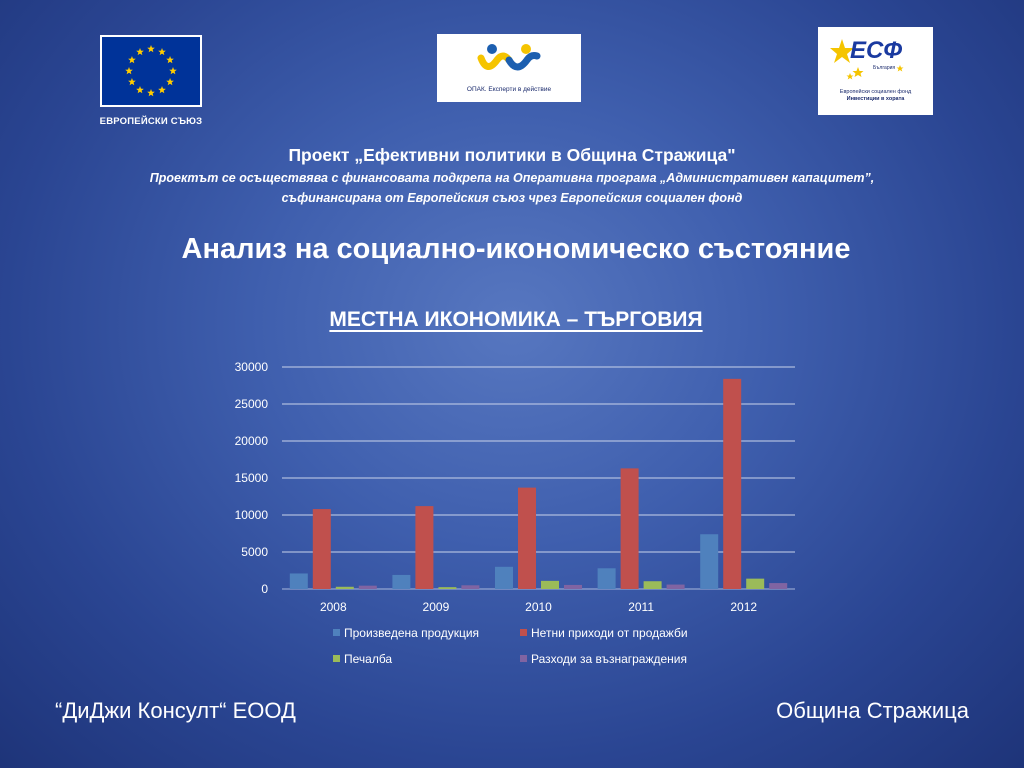  What do you see at coordinates (609, 633) in the screenshot?
I see `legend-label: Нетни приходи от продажби` at bounding box center [609, 633].